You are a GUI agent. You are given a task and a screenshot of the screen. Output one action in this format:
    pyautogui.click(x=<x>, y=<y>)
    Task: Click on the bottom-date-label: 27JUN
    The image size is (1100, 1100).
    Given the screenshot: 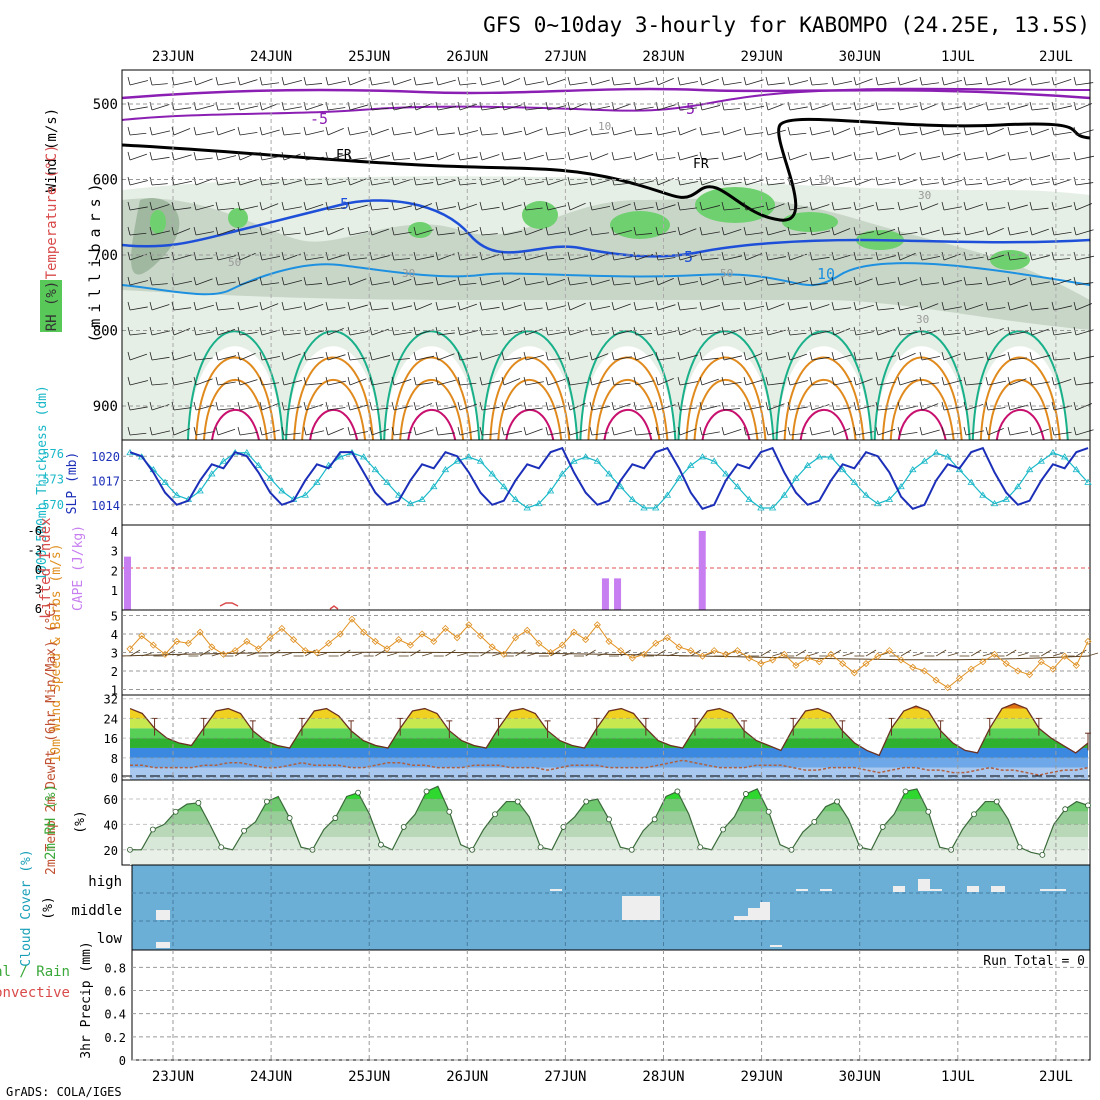 What is the action you would take?
    pyautogui.click(x=565, y=1077)
    